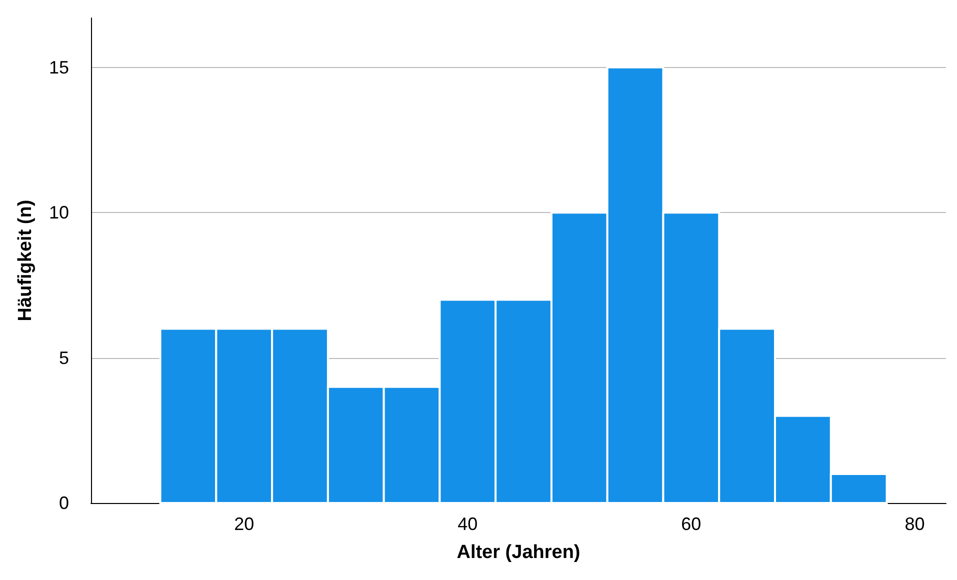 This screenshot has height=580, width=957. Describe the element at coordinates (63, 503) in the screenshot. I see `y-tick-label: 0` at that location.